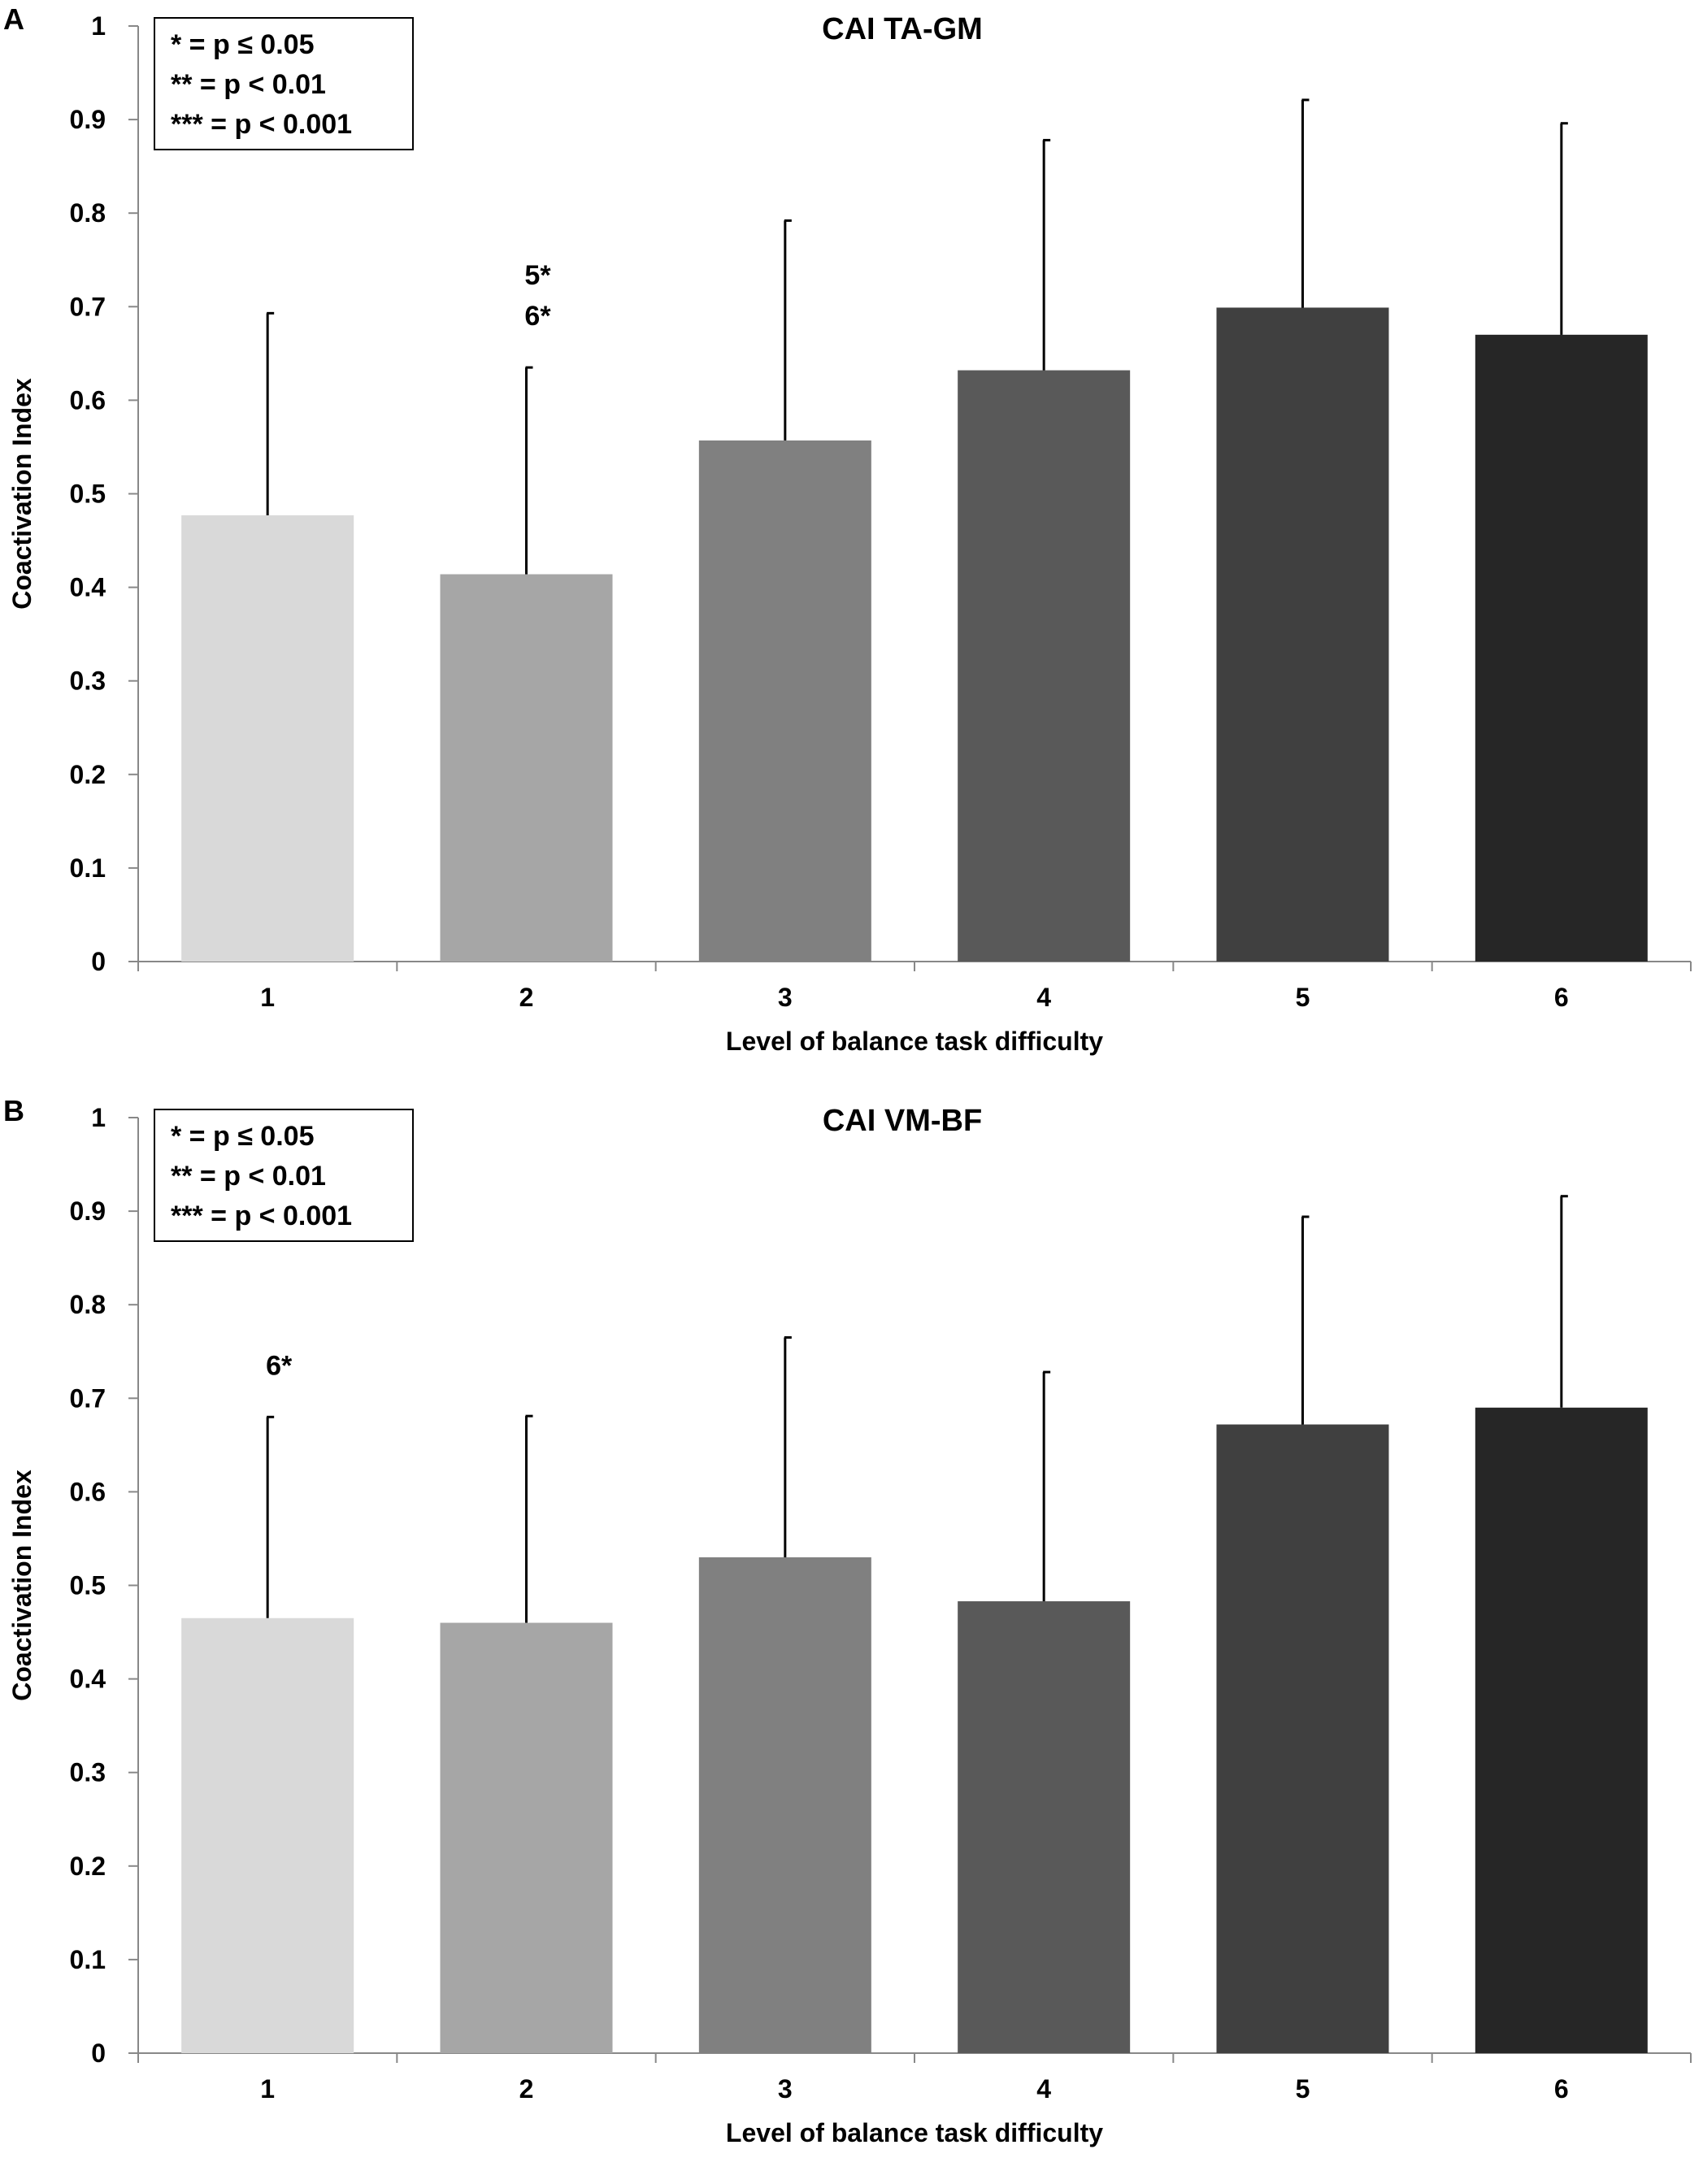  What do you see at coordinates (14, 1110) in the screenshot?
I see `panel-letter: B` at bounding box center [14, 1110].